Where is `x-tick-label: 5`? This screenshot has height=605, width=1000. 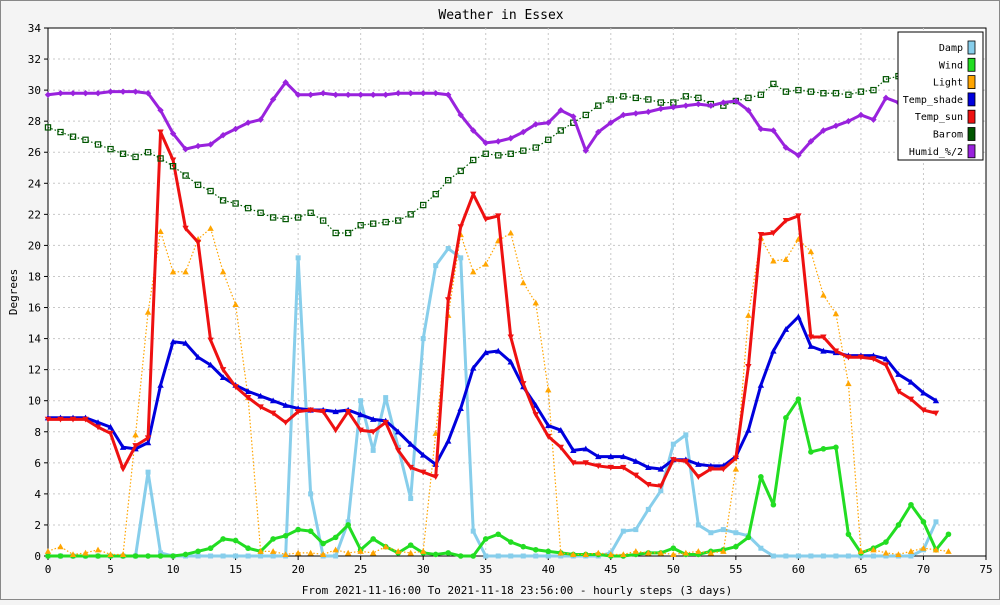
x-tick-label: 5 is located at coordinates (110, 569).